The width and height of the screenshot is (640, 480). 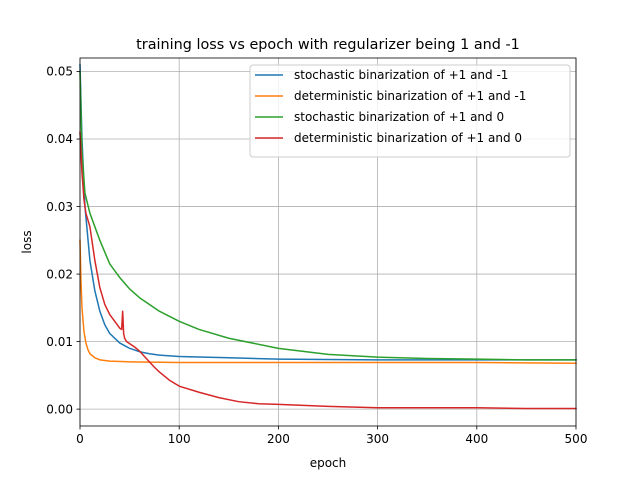 I want to click on x-axis-label: epoch, so click(x=328, y=463).